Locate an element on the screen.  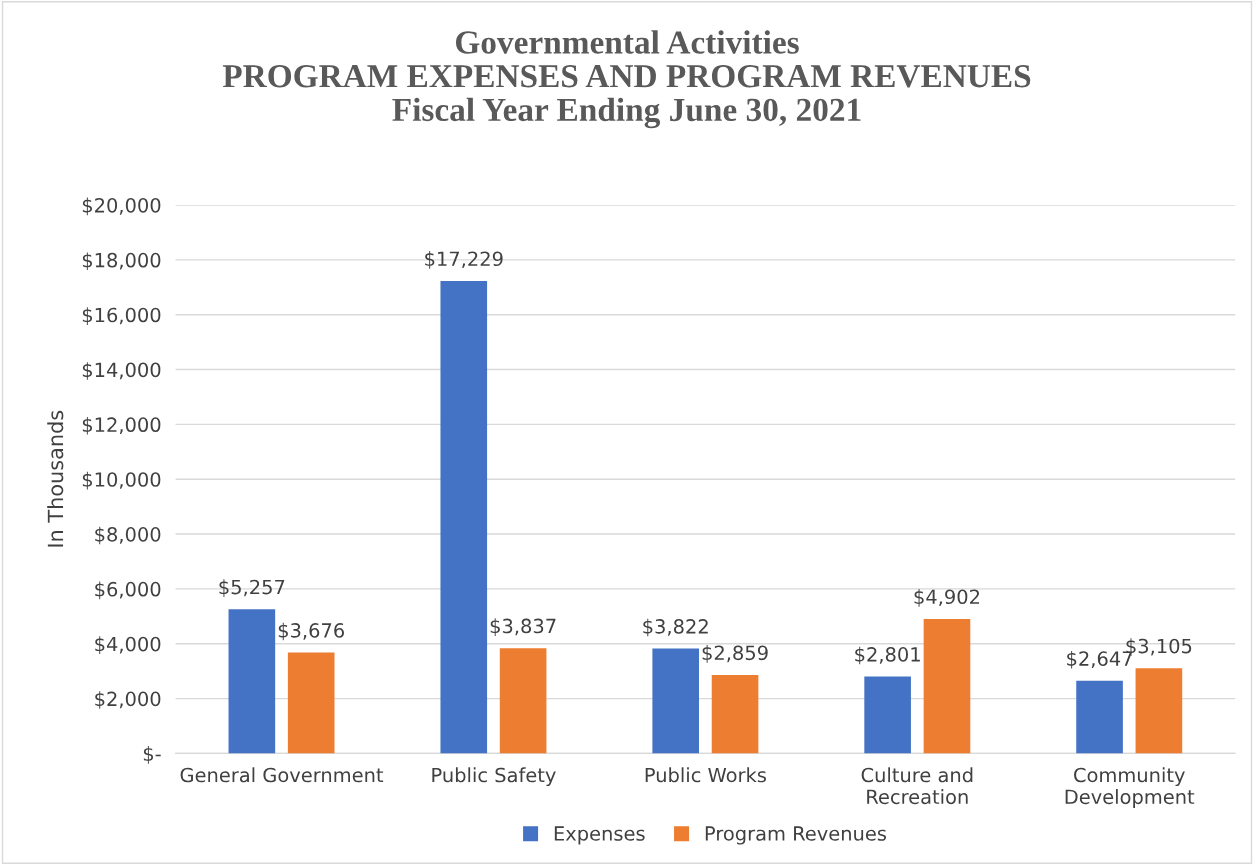
data-label: $3,676 is located at coordinates (311, 631).